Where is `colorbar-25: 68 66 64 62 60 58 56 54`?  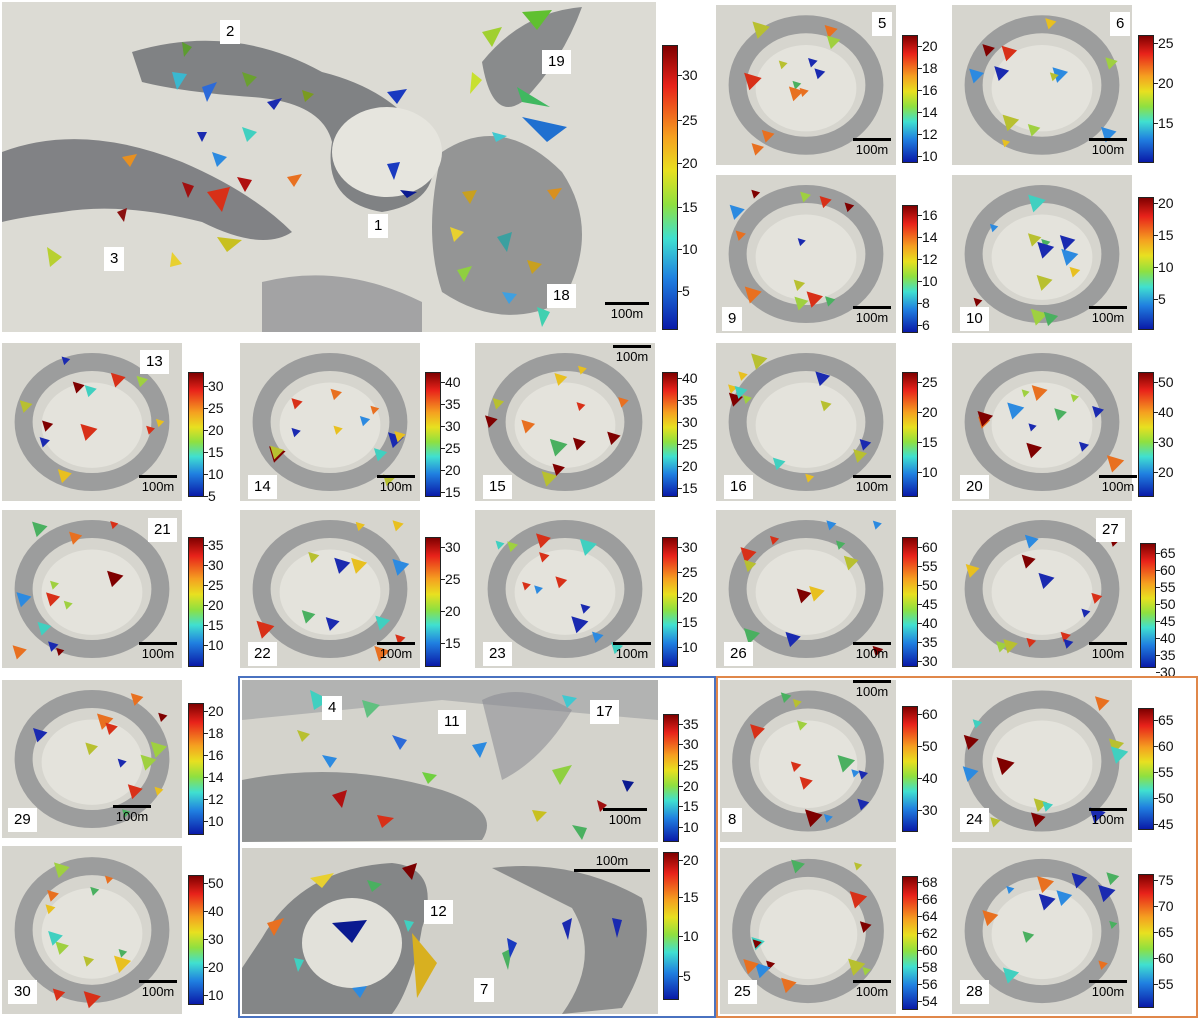
colorbar-25: 68 66 64 62 60 58 56 54 is located at coordinates (922, 942).